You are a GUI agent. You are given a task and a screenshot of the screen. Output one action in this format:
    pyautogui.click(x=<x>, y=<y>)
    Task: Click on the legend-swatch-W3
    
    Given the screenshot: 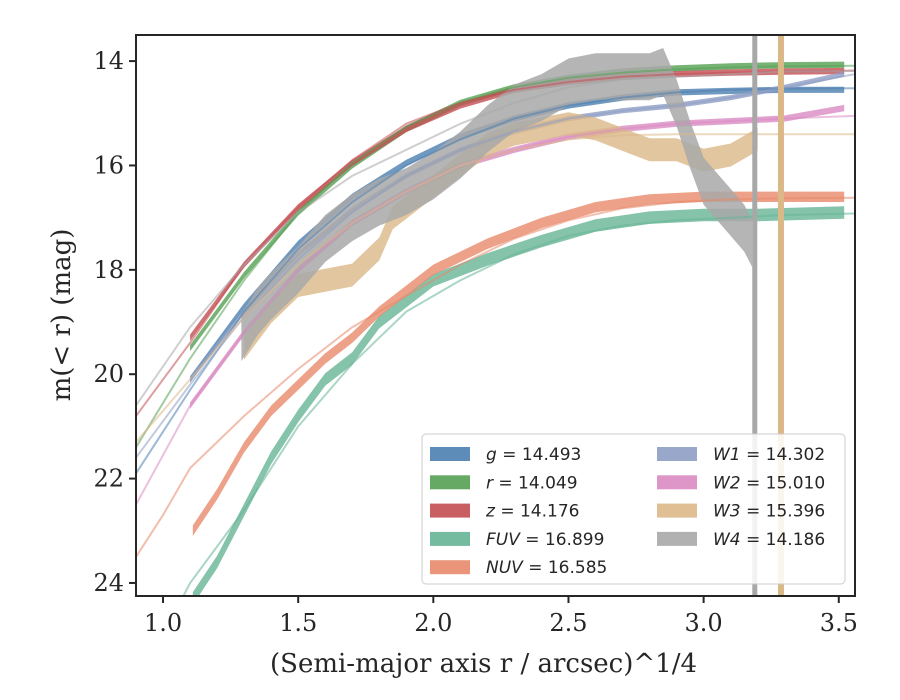 What is the action you would take?
    pyautogui.click(x=677, y=510)
    